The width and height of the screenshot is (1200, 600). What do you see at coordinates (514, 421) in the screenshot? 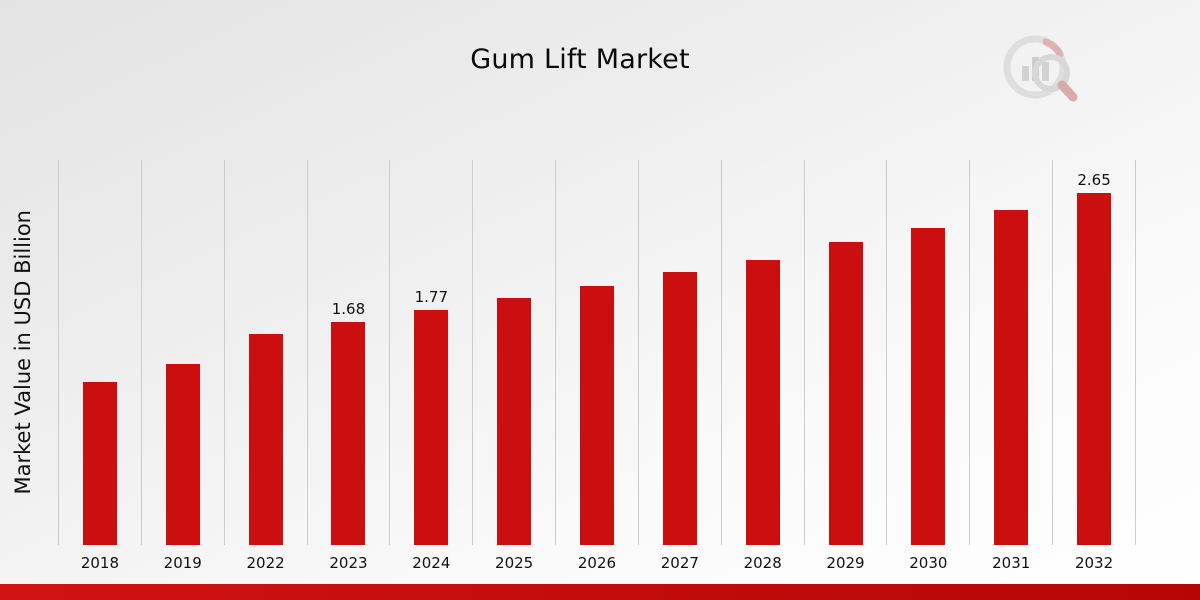
I see `bar-2025` at bounding box center [514, 421].